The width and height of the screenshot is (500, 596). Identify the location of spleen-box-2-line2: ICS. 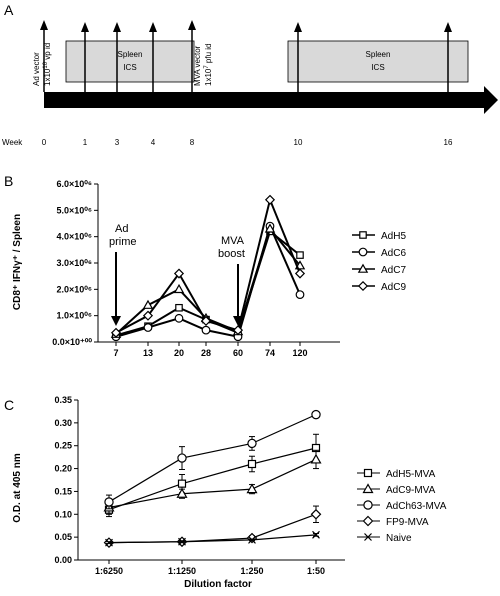
(377, 67).